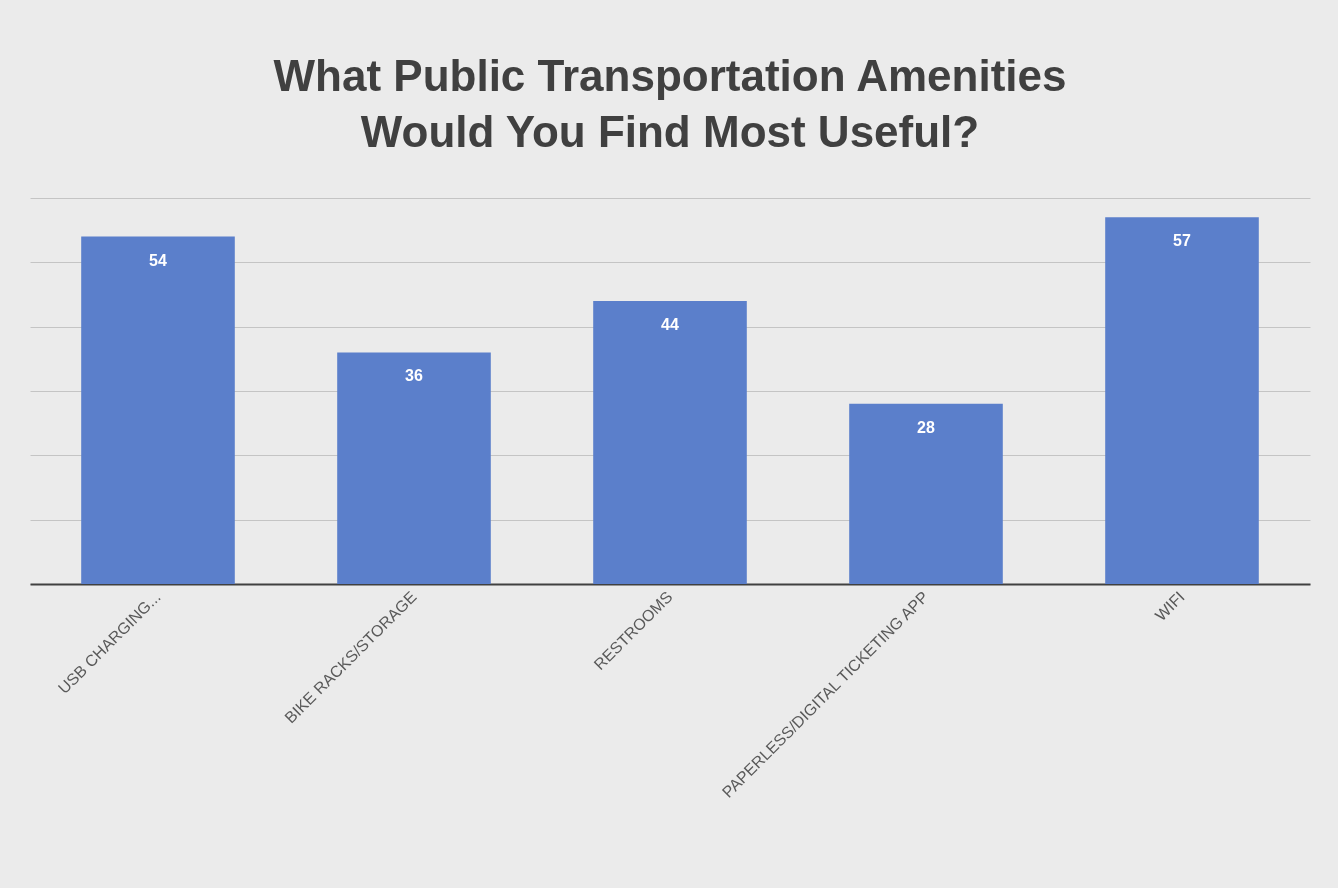 This screenshot has height=888, width=1338. What do you see at coordinates (414, 376) in the screenshot?
I see `data-label: 36` at bounding box center [414, 376].